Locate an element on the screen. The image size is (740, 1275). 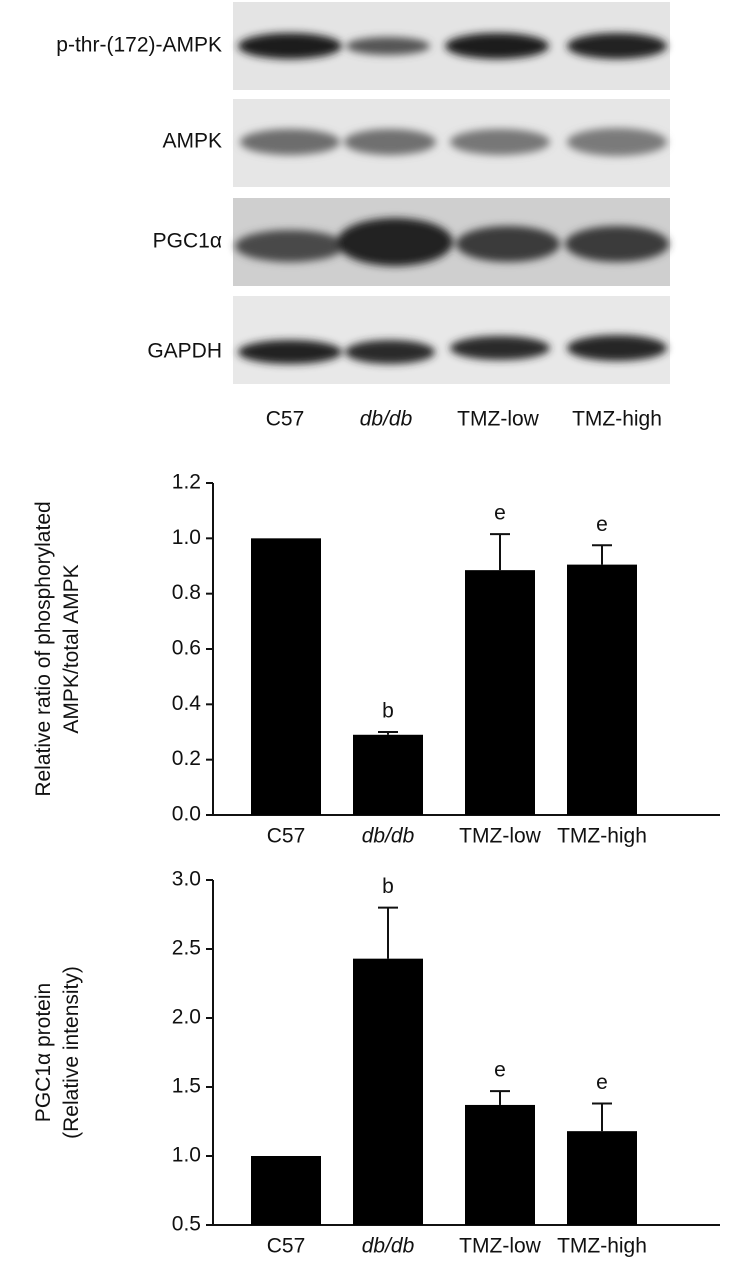
y-tick-label: 0.4 is located at coordinates (187, 703).